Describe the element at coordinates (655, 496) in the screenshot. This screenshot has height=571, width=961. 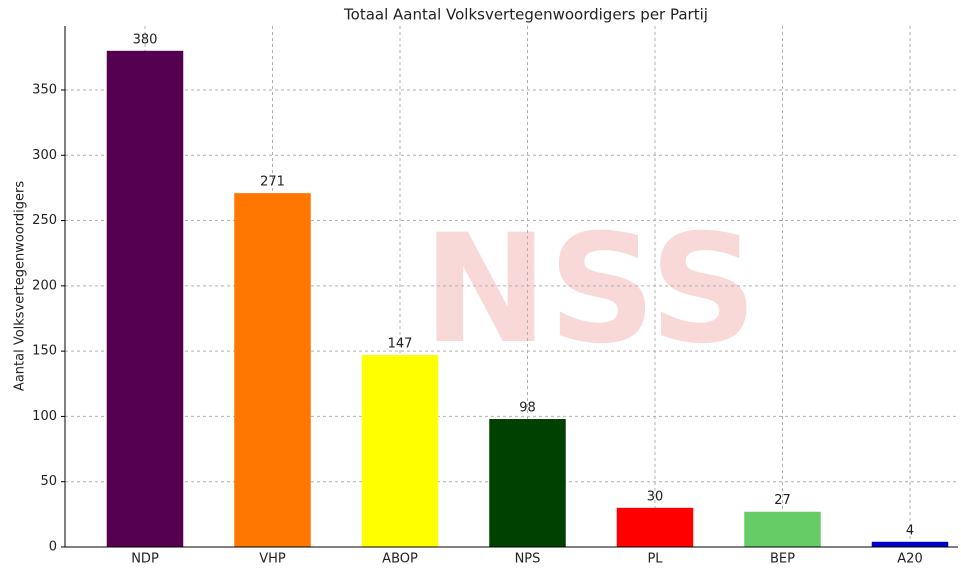
I see `value-label: 30` at that location.